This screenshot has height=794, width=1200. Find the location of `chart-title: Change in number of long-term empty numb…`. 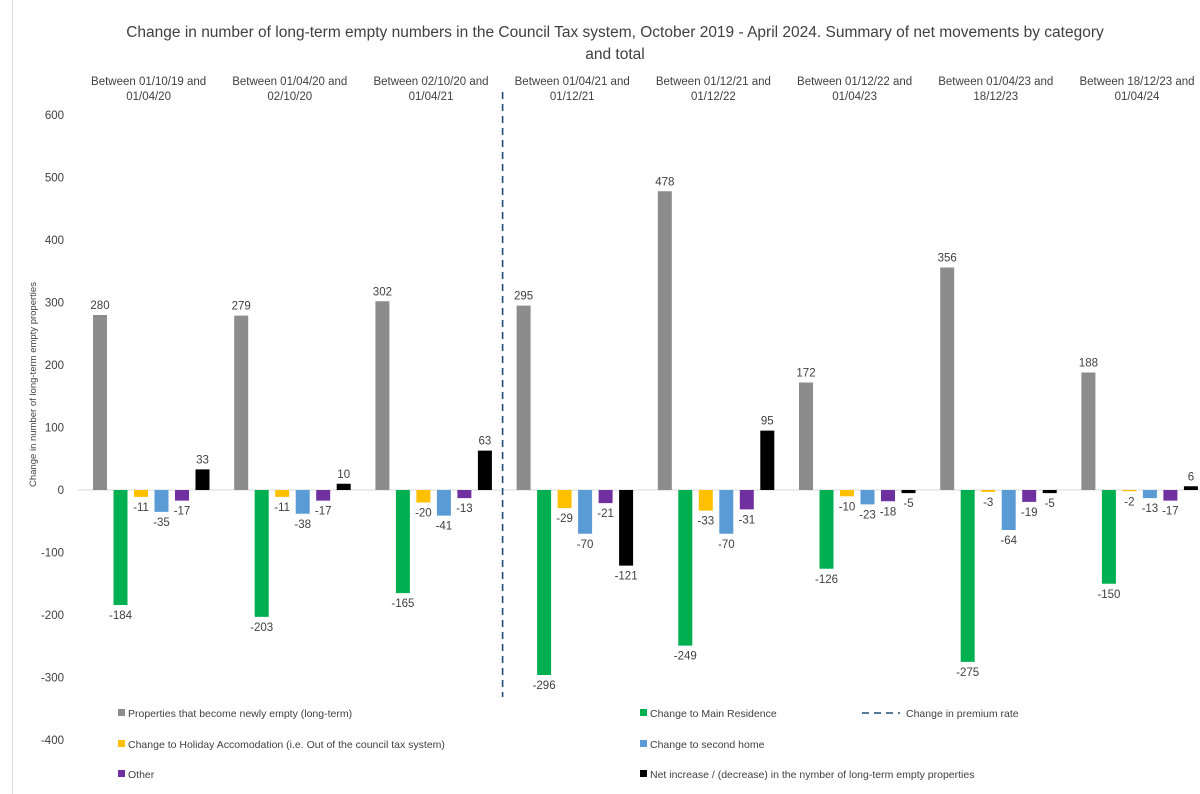

chart-title: Change in number of long-term empty numb… is located at coordinates (615, 43).